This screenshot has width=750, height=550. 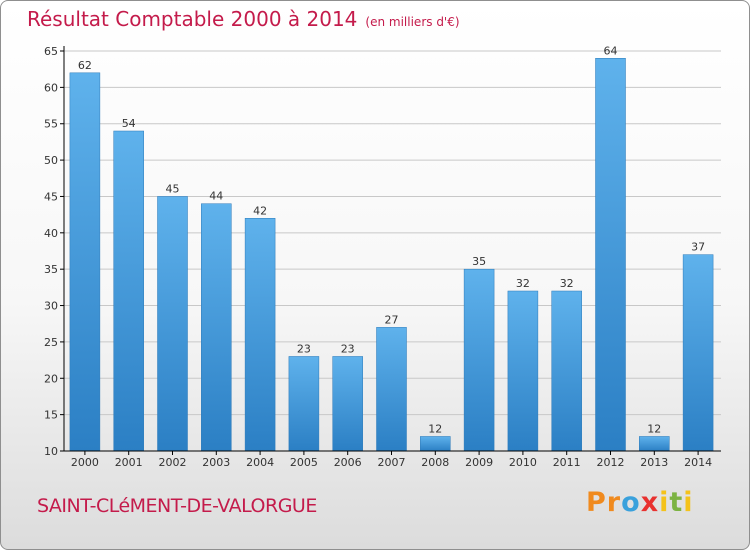 What do you see at coordinates (348, 462) in the screenshot?
I see `x-tick-label-2006: 2006` at bounding box center [348, 462].